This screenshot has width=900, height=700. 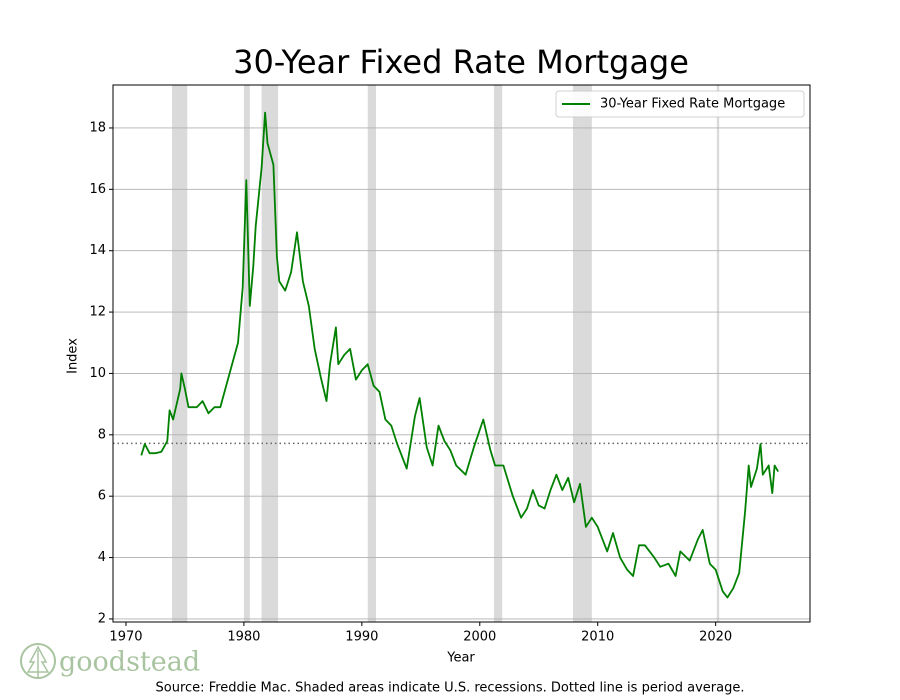 What do you see at coordinates (129, 662) in the screenshot?
I see `logo-text: goodstead` at bounding box center [129, 662].